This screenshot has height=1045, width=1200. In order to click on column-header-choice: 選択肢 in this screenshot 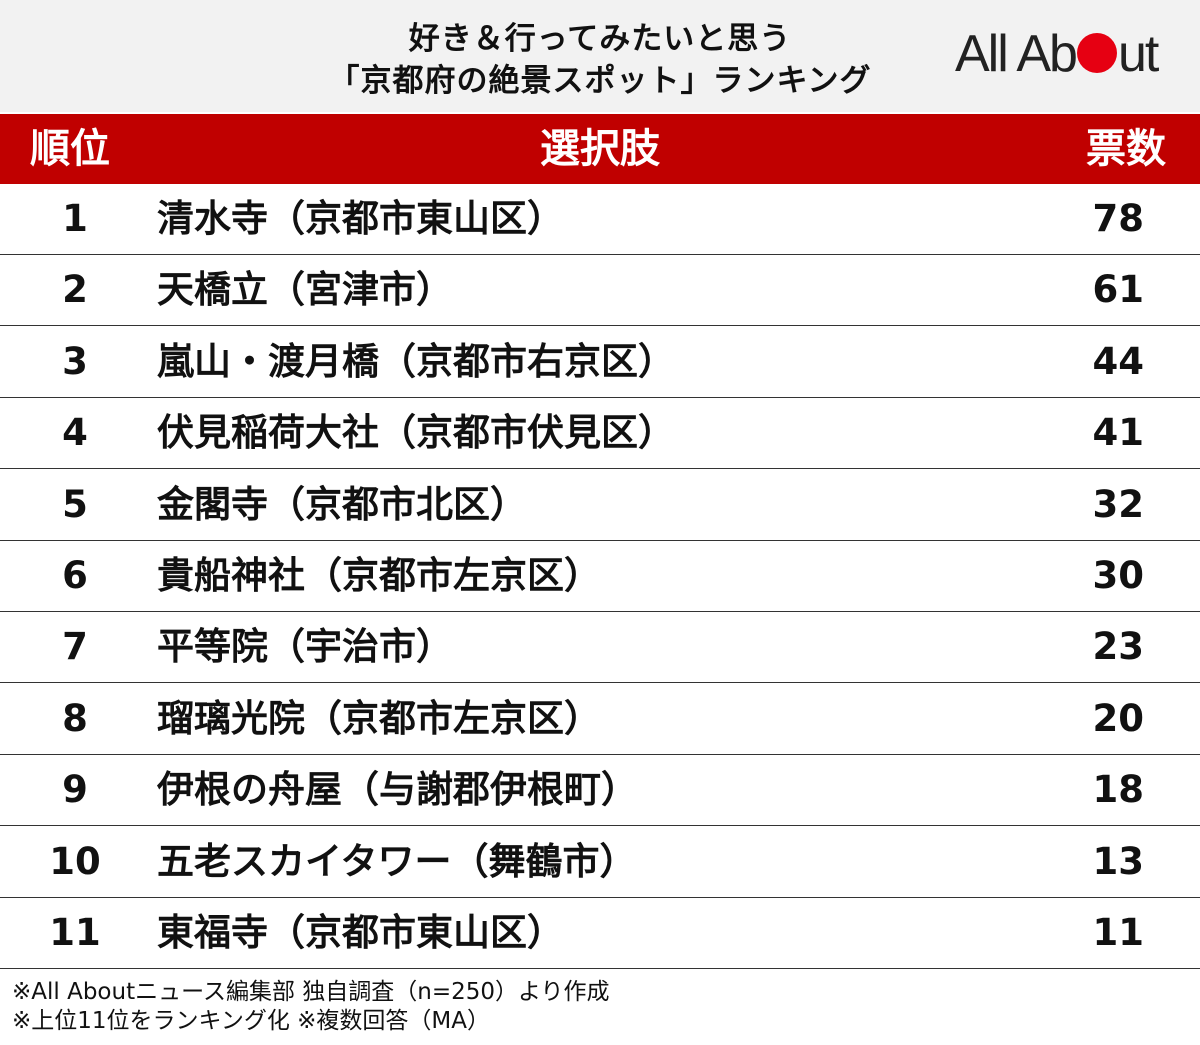, I will do `click(600, 149)`.